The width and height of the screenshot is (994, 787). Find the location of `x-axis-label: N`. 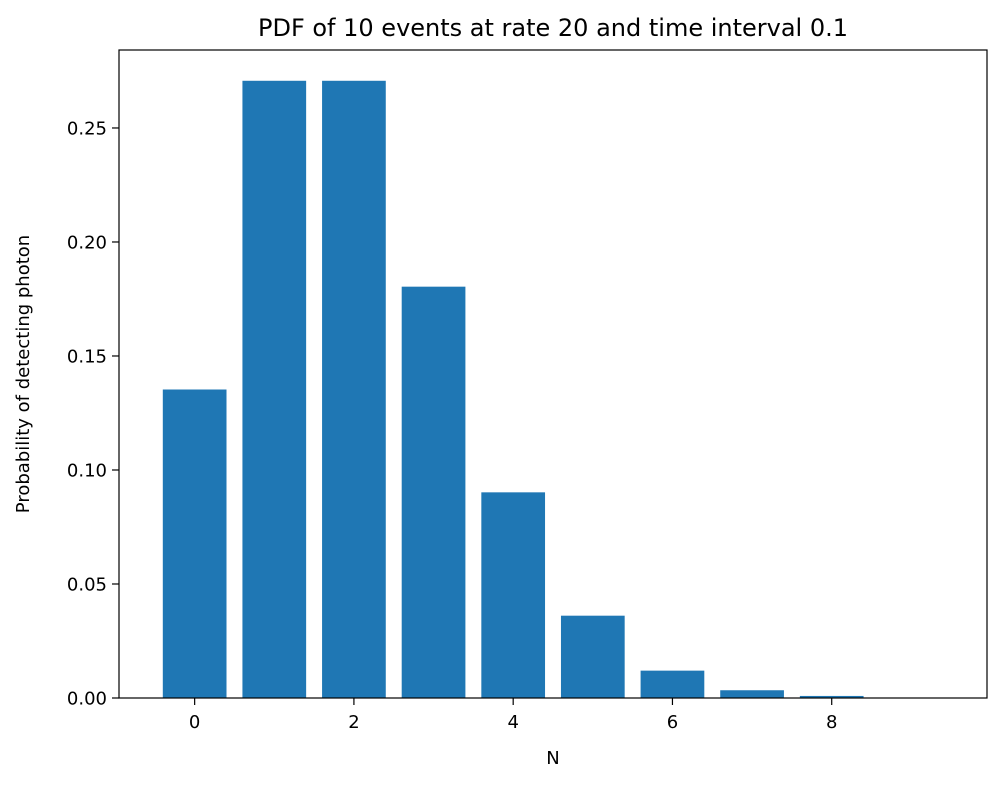

x-axis-label: N is located at coordinates (552, 758).